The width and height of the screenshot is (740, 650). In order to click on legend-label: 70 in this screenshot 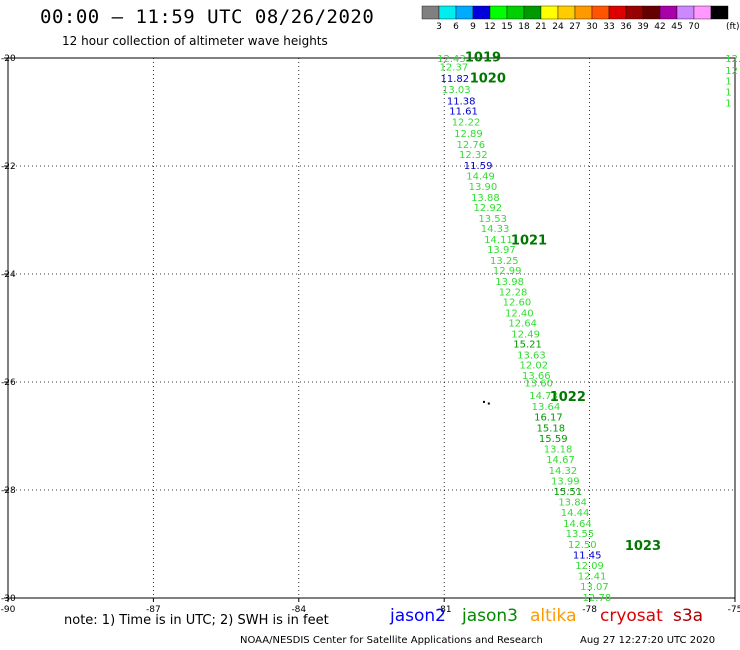, I will do `click(694, 27)`.